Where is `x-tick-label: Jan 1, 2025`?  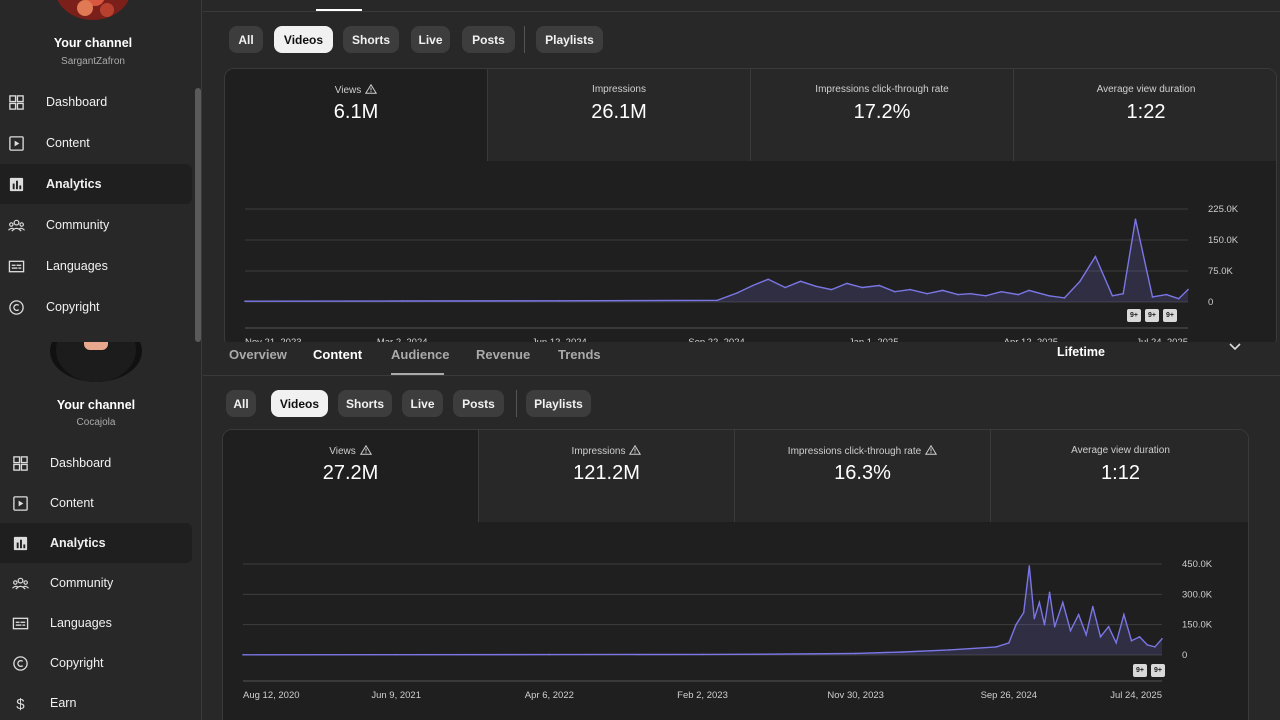
x-tick-label: Jan 1, 2025 is located at coordinates (874, 339).